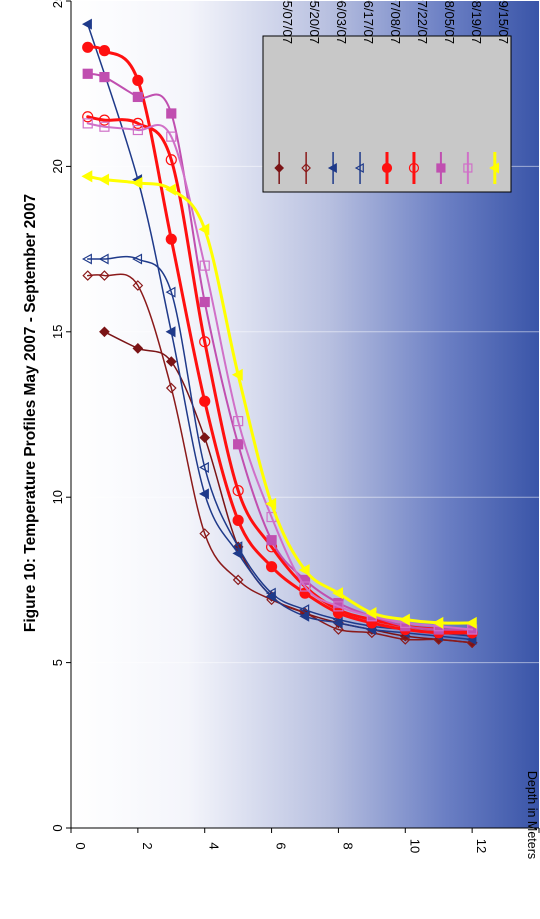 This screenshot has width=540, height=919. I want to click on x-tick-label: 10, so click(414, 846).